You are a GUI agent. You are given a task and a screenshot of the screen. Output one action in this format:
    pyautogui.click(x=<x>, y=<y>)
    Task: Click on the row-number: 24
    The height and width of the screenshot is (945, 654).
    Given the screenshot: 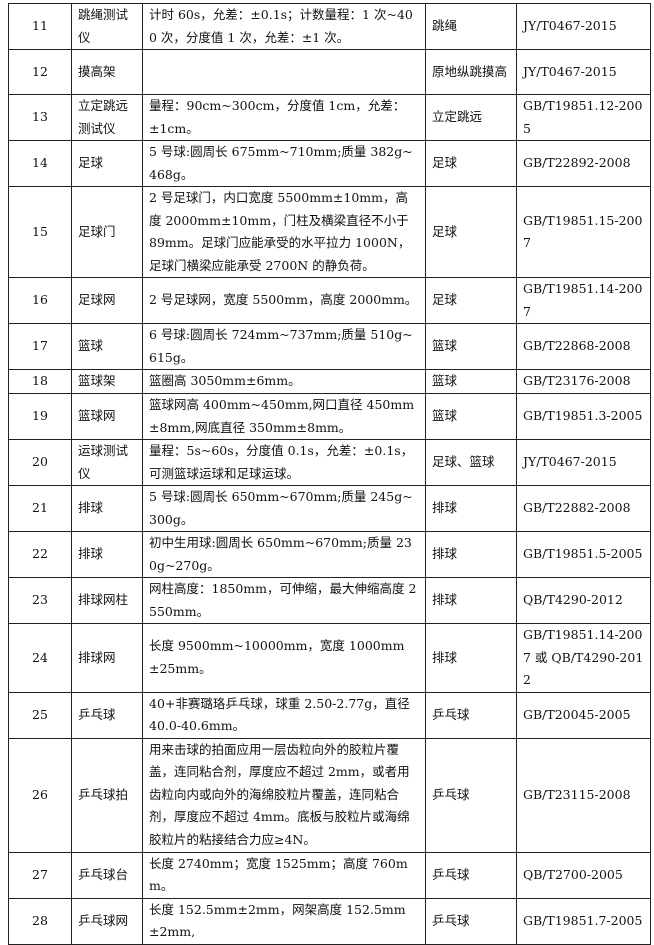 What is the action you would take?
    pyautogui.click(x=40, y=658)
    